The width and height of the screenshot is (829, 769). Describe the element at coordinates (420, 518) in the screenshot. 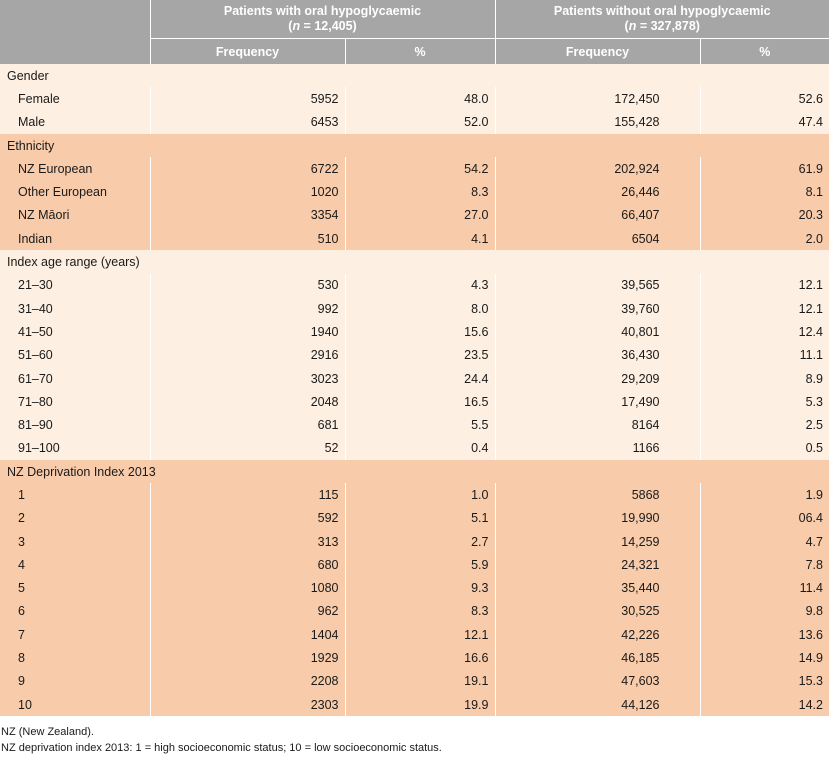

I see `cell-percent-with: 5.1` at that location.